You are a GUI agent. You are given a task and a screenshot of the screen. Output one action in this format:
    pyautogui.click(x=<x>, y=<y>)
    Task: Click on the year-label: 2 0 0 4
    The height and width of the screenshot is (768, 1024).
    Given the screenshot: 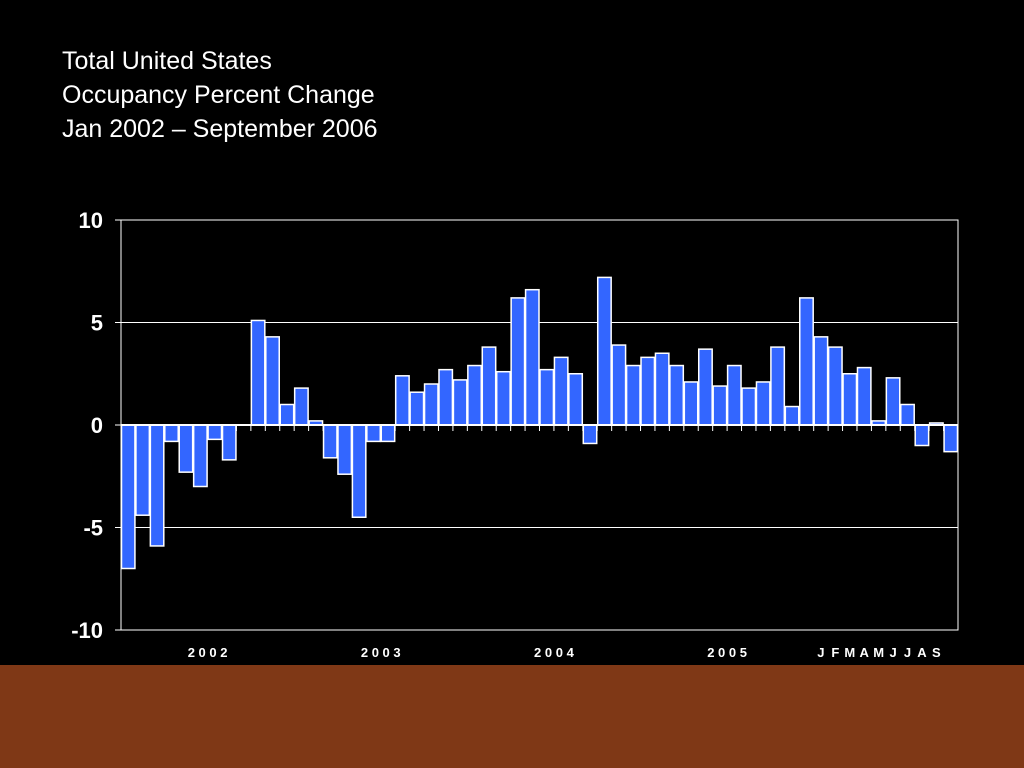 What is the action you would take?
    pyautogui.click(x=554, y=652)
    